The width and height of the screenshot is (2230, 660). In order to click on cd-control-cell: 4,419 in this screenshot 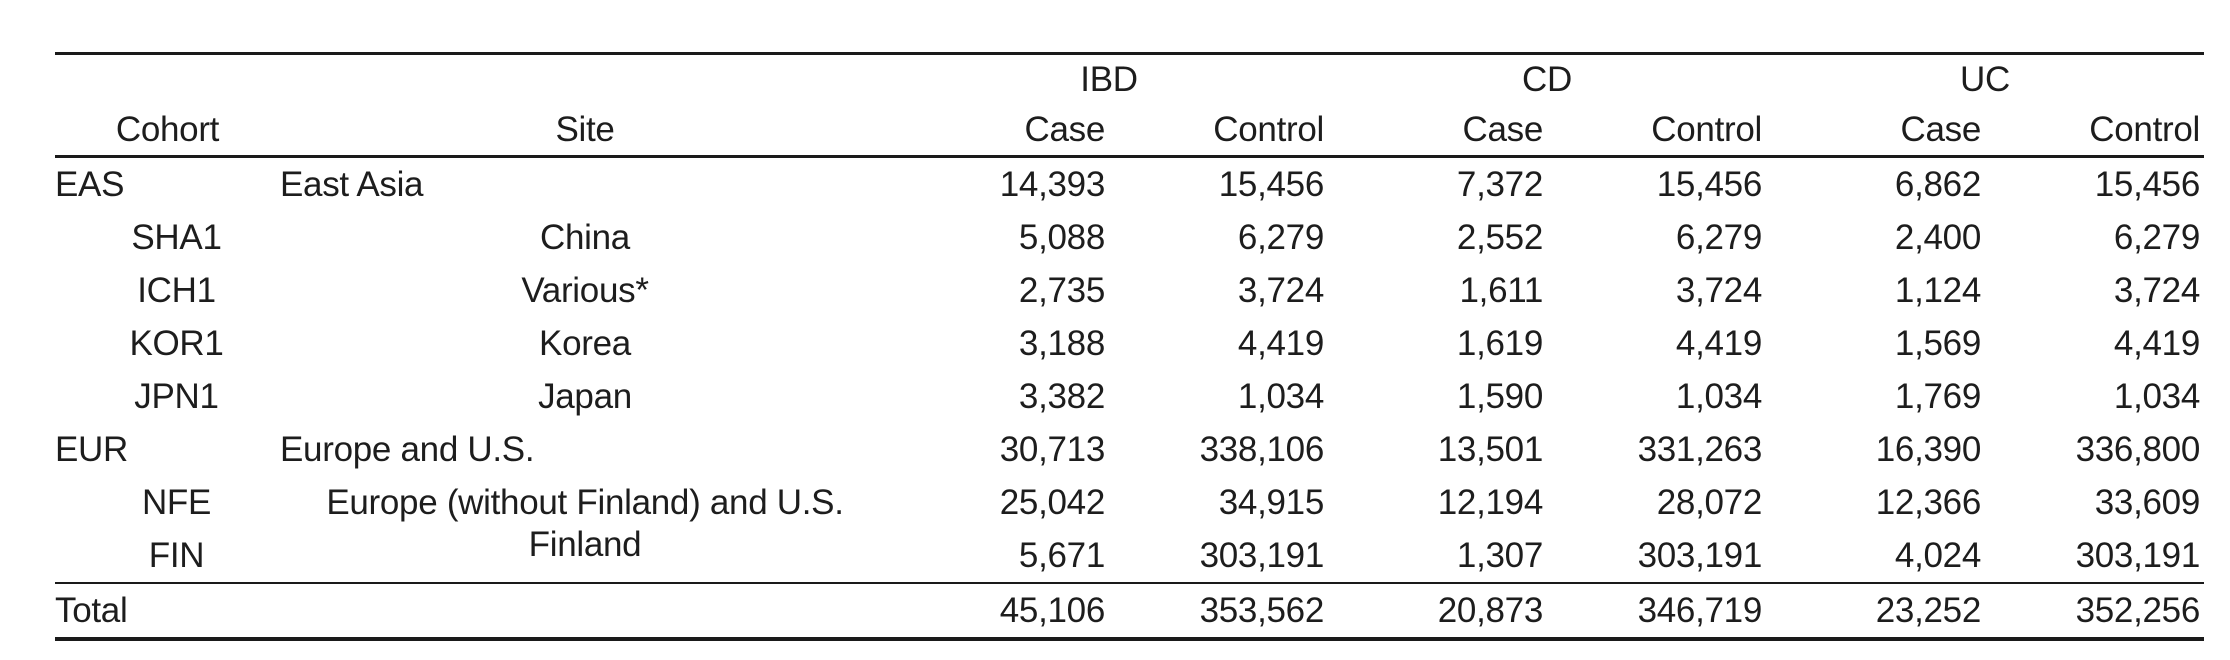, I will do `click(1718, 343)`.